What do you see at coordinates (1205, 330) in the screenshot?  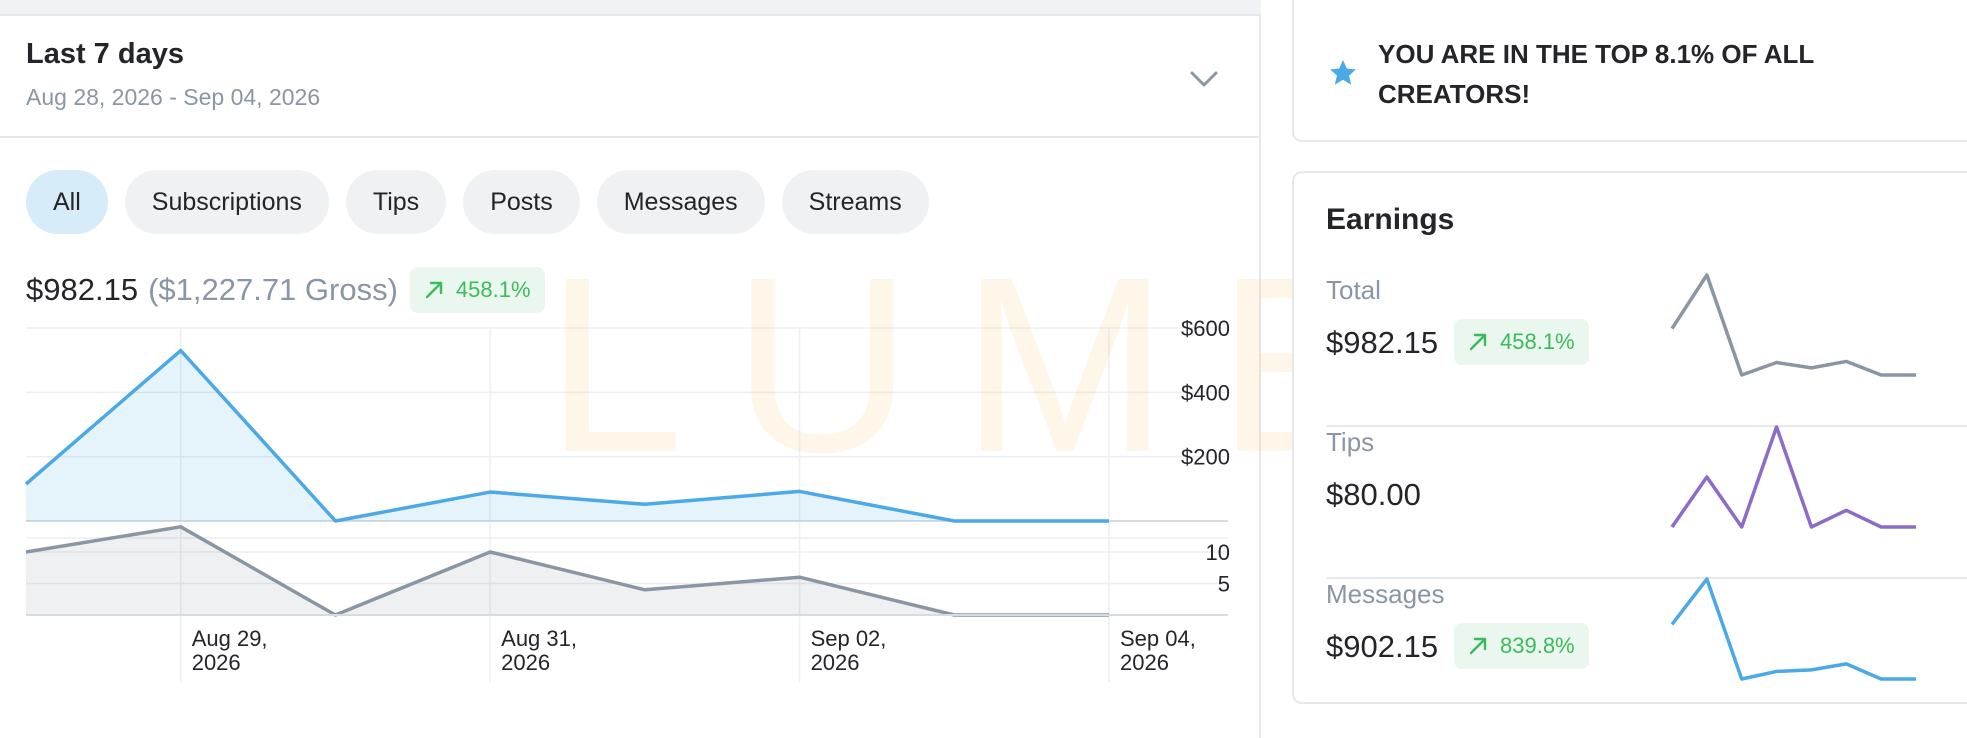 I see `earnings-tick-label: $600` at bounding box center [1205, 330].